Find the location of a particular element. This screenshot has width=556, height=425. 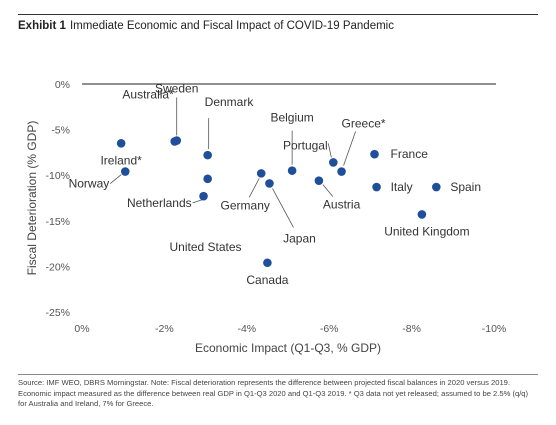

y-tick-label: -25% is located at coordinates (57, 313).